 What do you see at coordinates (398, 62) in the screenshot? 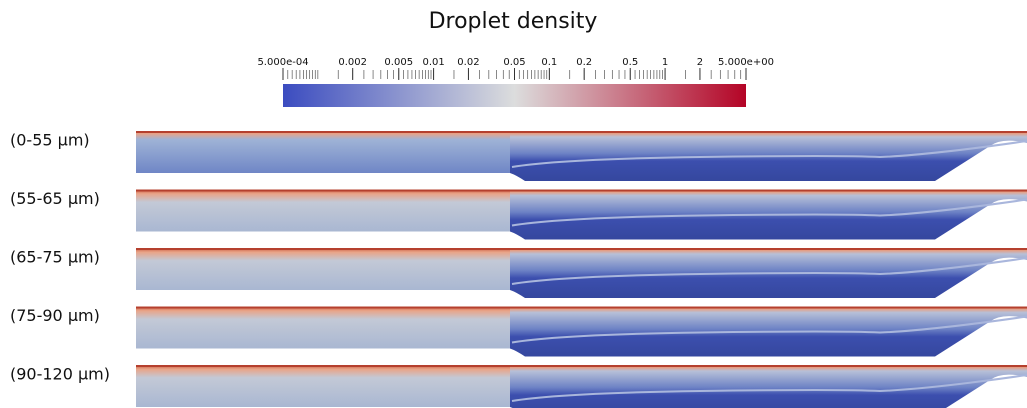
I see `tick-label: 0.005` at bounding box center [398, 62].